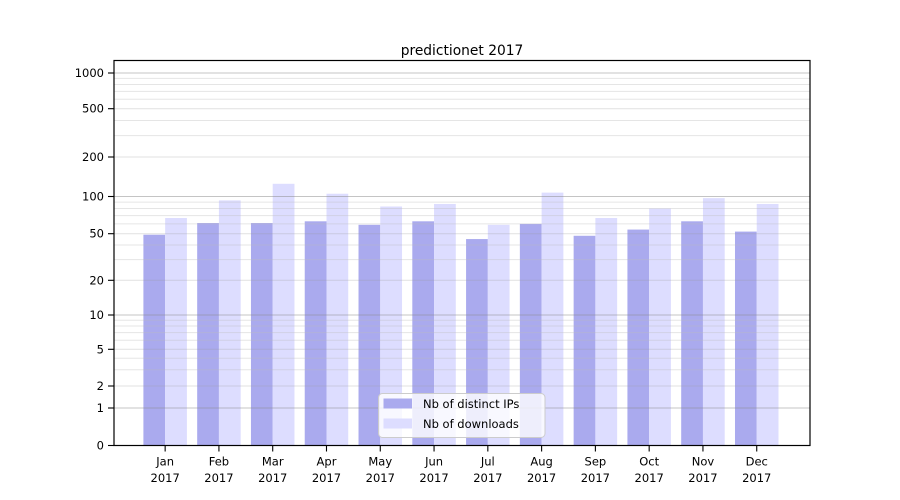 The image size is (900, 500). Describe the element at coordinates (93, 157) in the screenshot. I see `y-tick-label: 200` at that location.